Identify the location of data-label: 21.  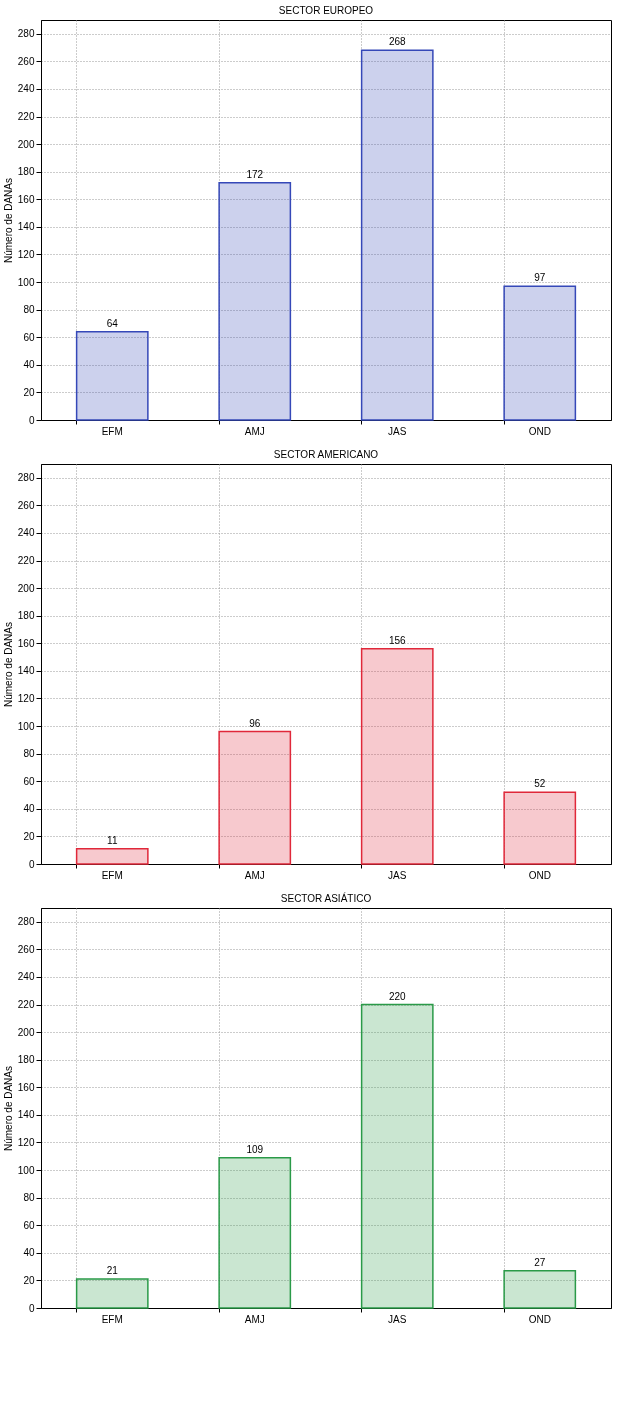
(112, 1271).